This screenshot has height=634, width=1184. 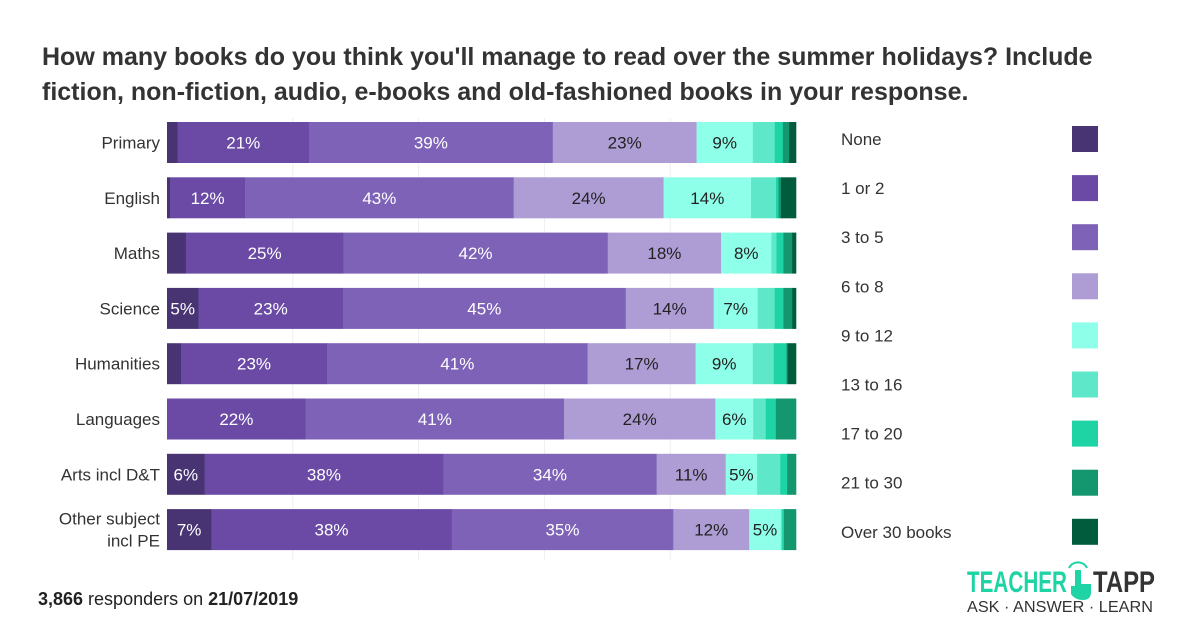 I want to click on data-label: 17%, so click(x=642, y=364).